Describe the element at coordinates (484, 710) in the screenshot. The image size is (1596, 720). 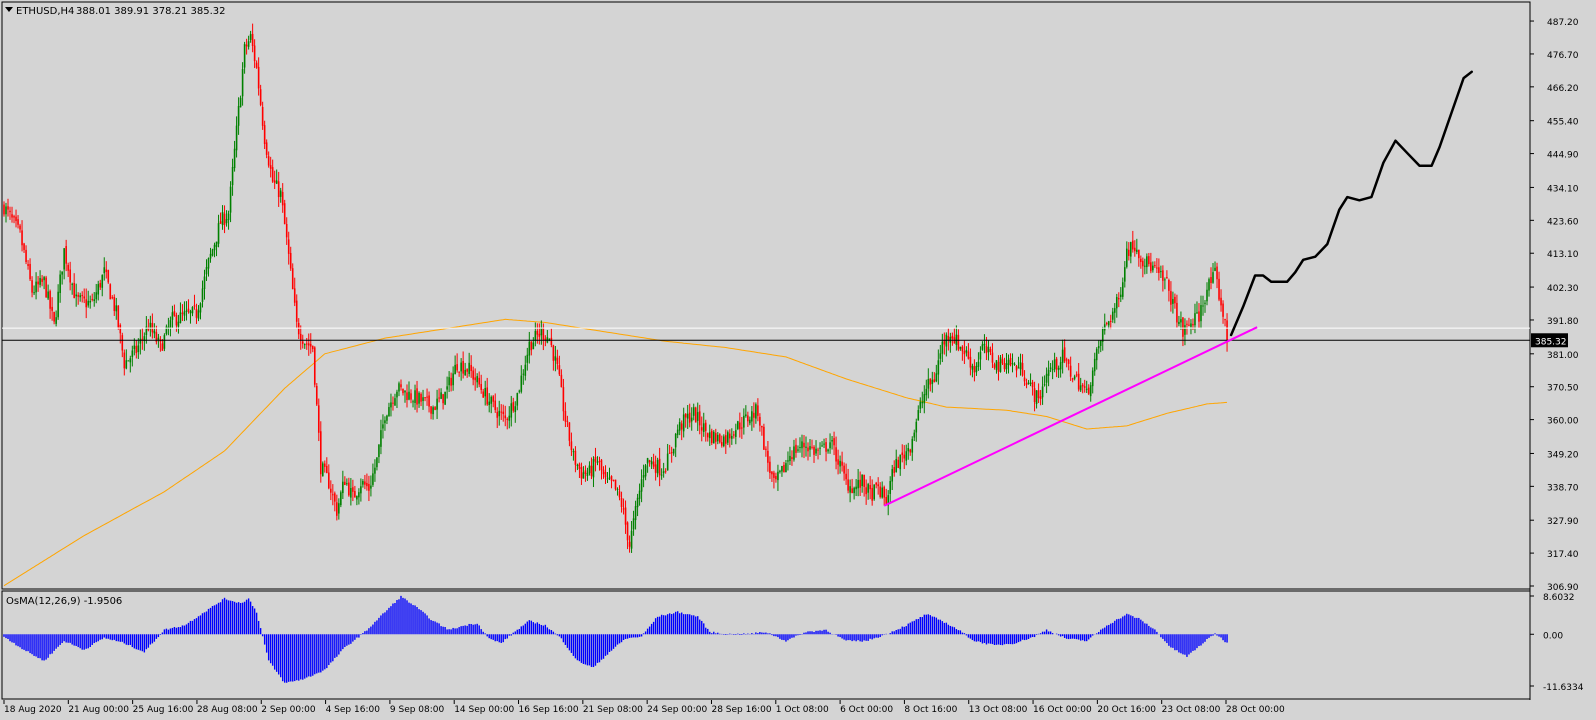
I see `time-tick-label: 14 Sep 00:00` at that location.